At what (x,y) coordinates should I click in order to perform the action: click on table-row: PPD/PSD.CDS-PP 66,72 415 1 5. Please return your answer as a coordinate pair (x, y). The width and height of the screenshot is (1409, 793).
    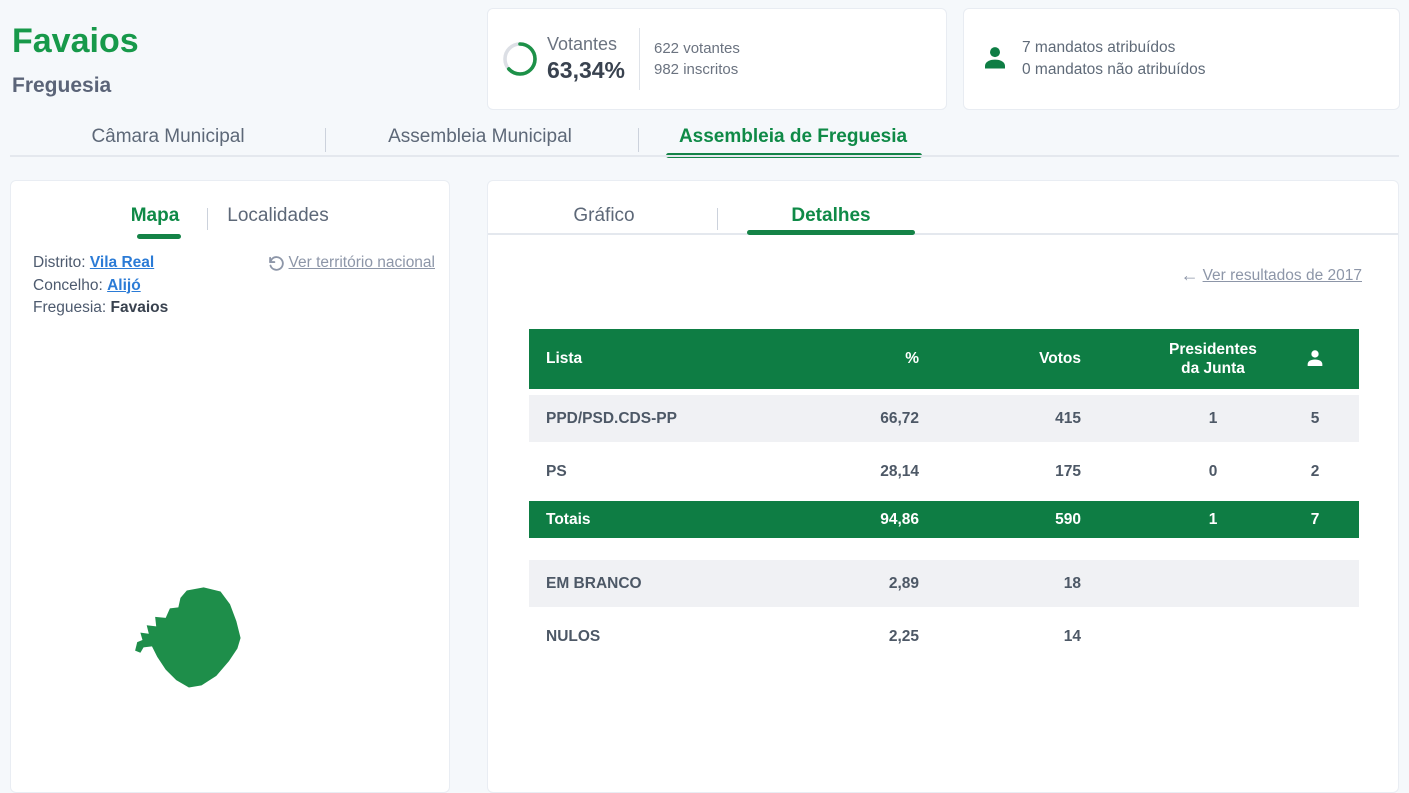
    Looking at the image, I should click on (944, 418).